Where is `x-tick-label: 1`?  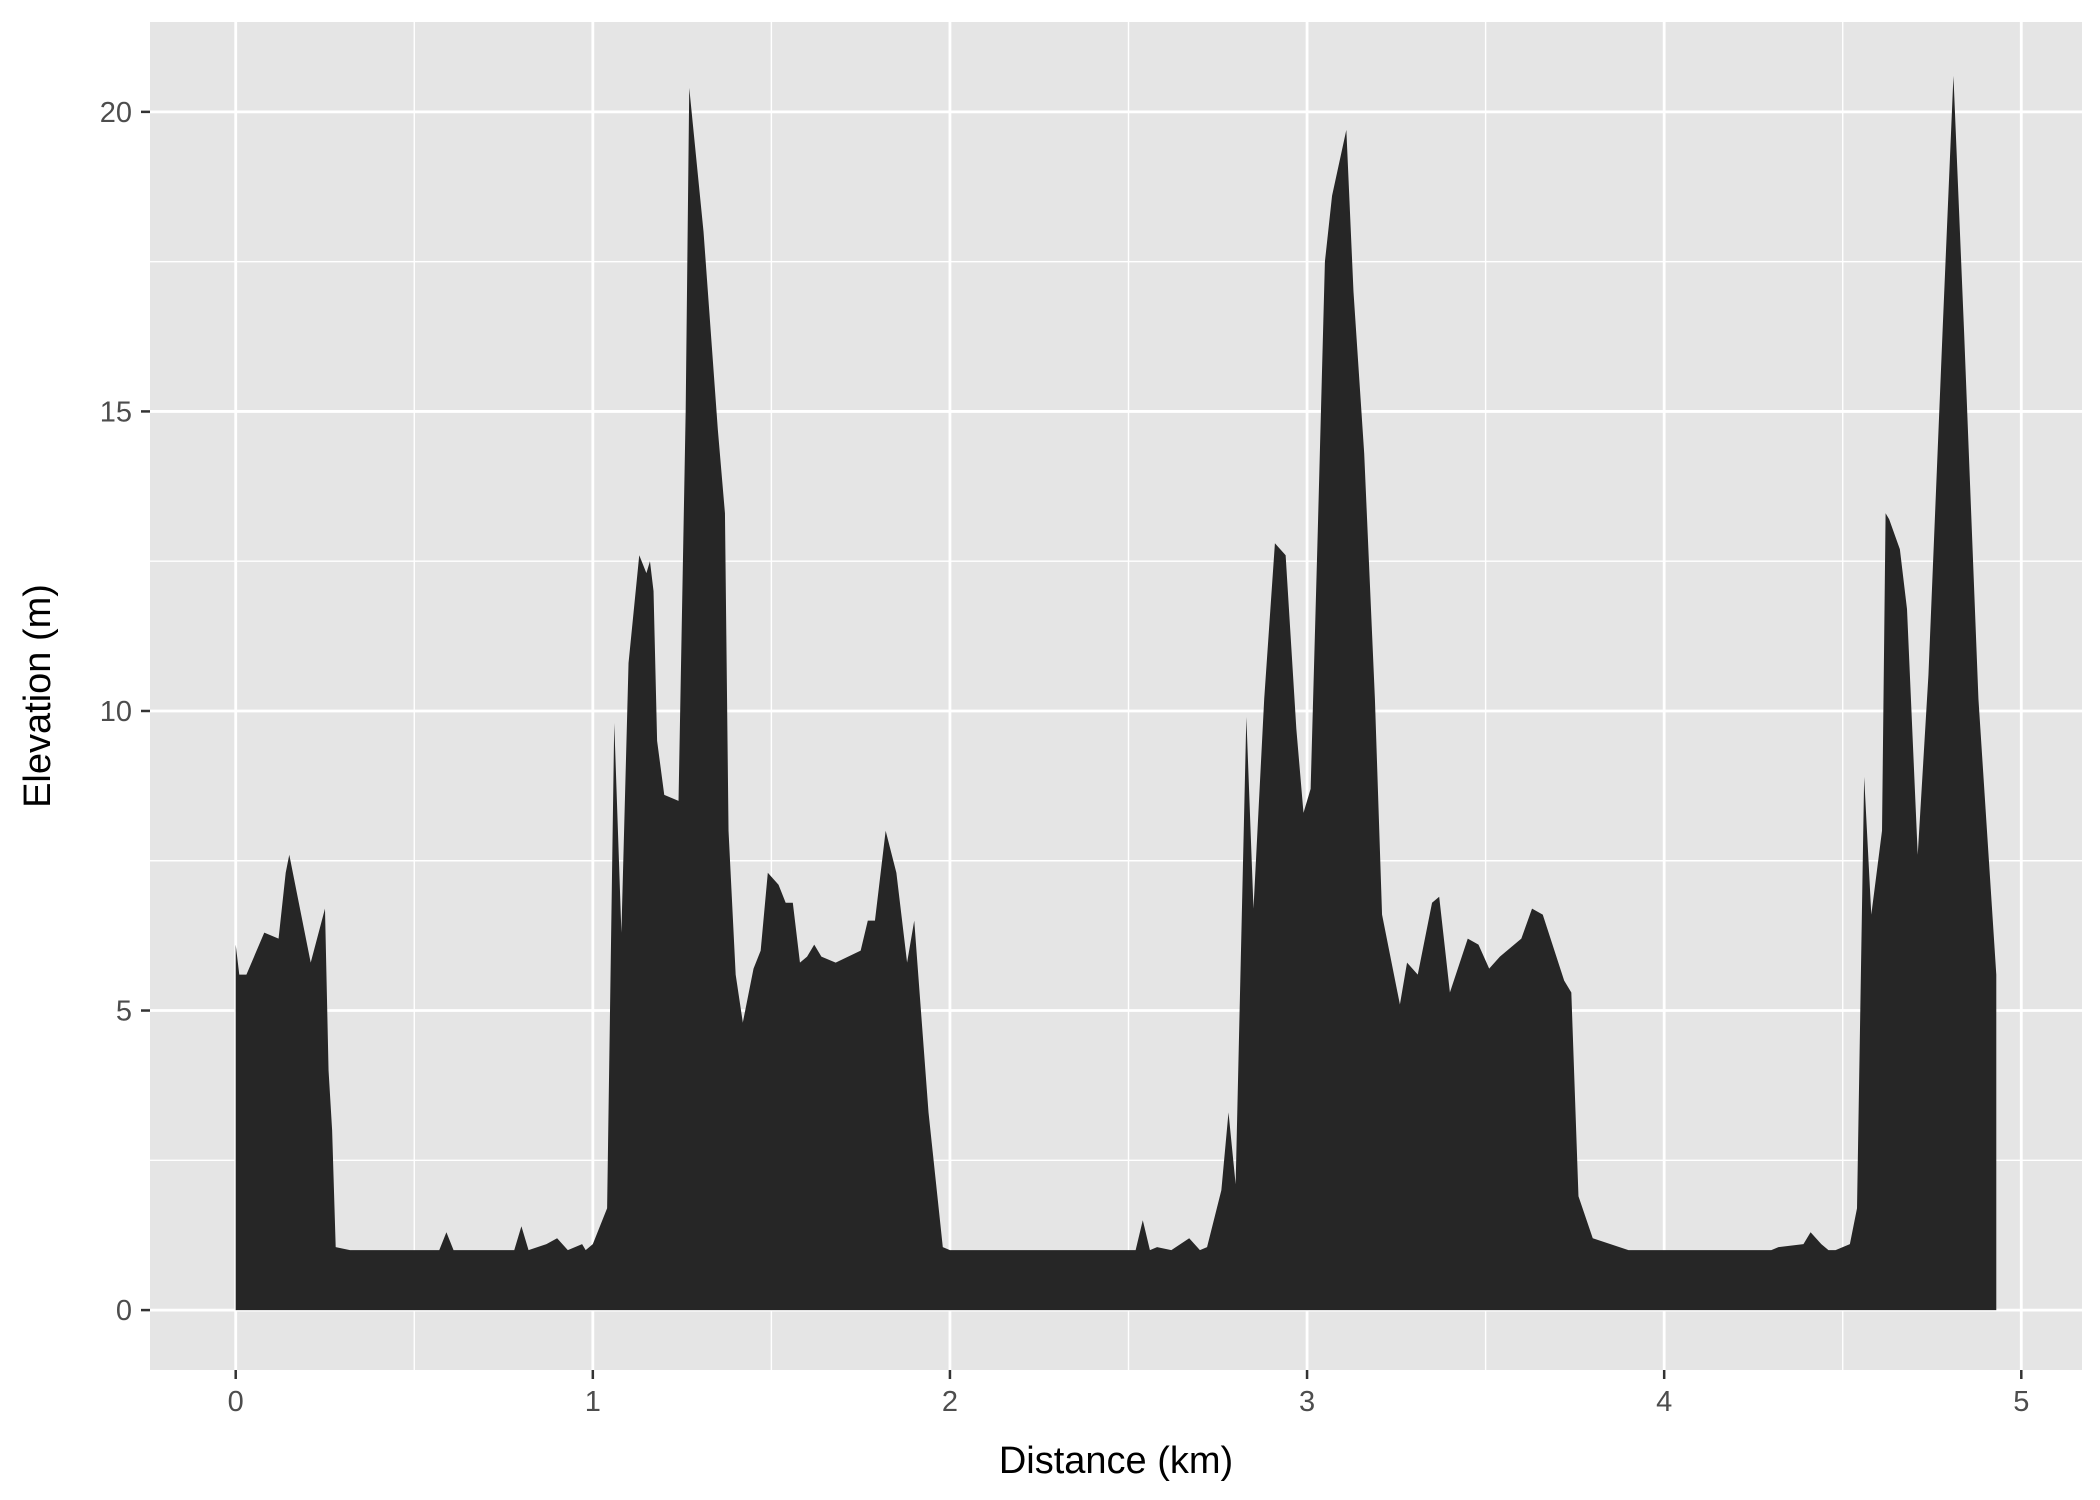 x-tick-label: 1 is located at coordinates (593, 1402).